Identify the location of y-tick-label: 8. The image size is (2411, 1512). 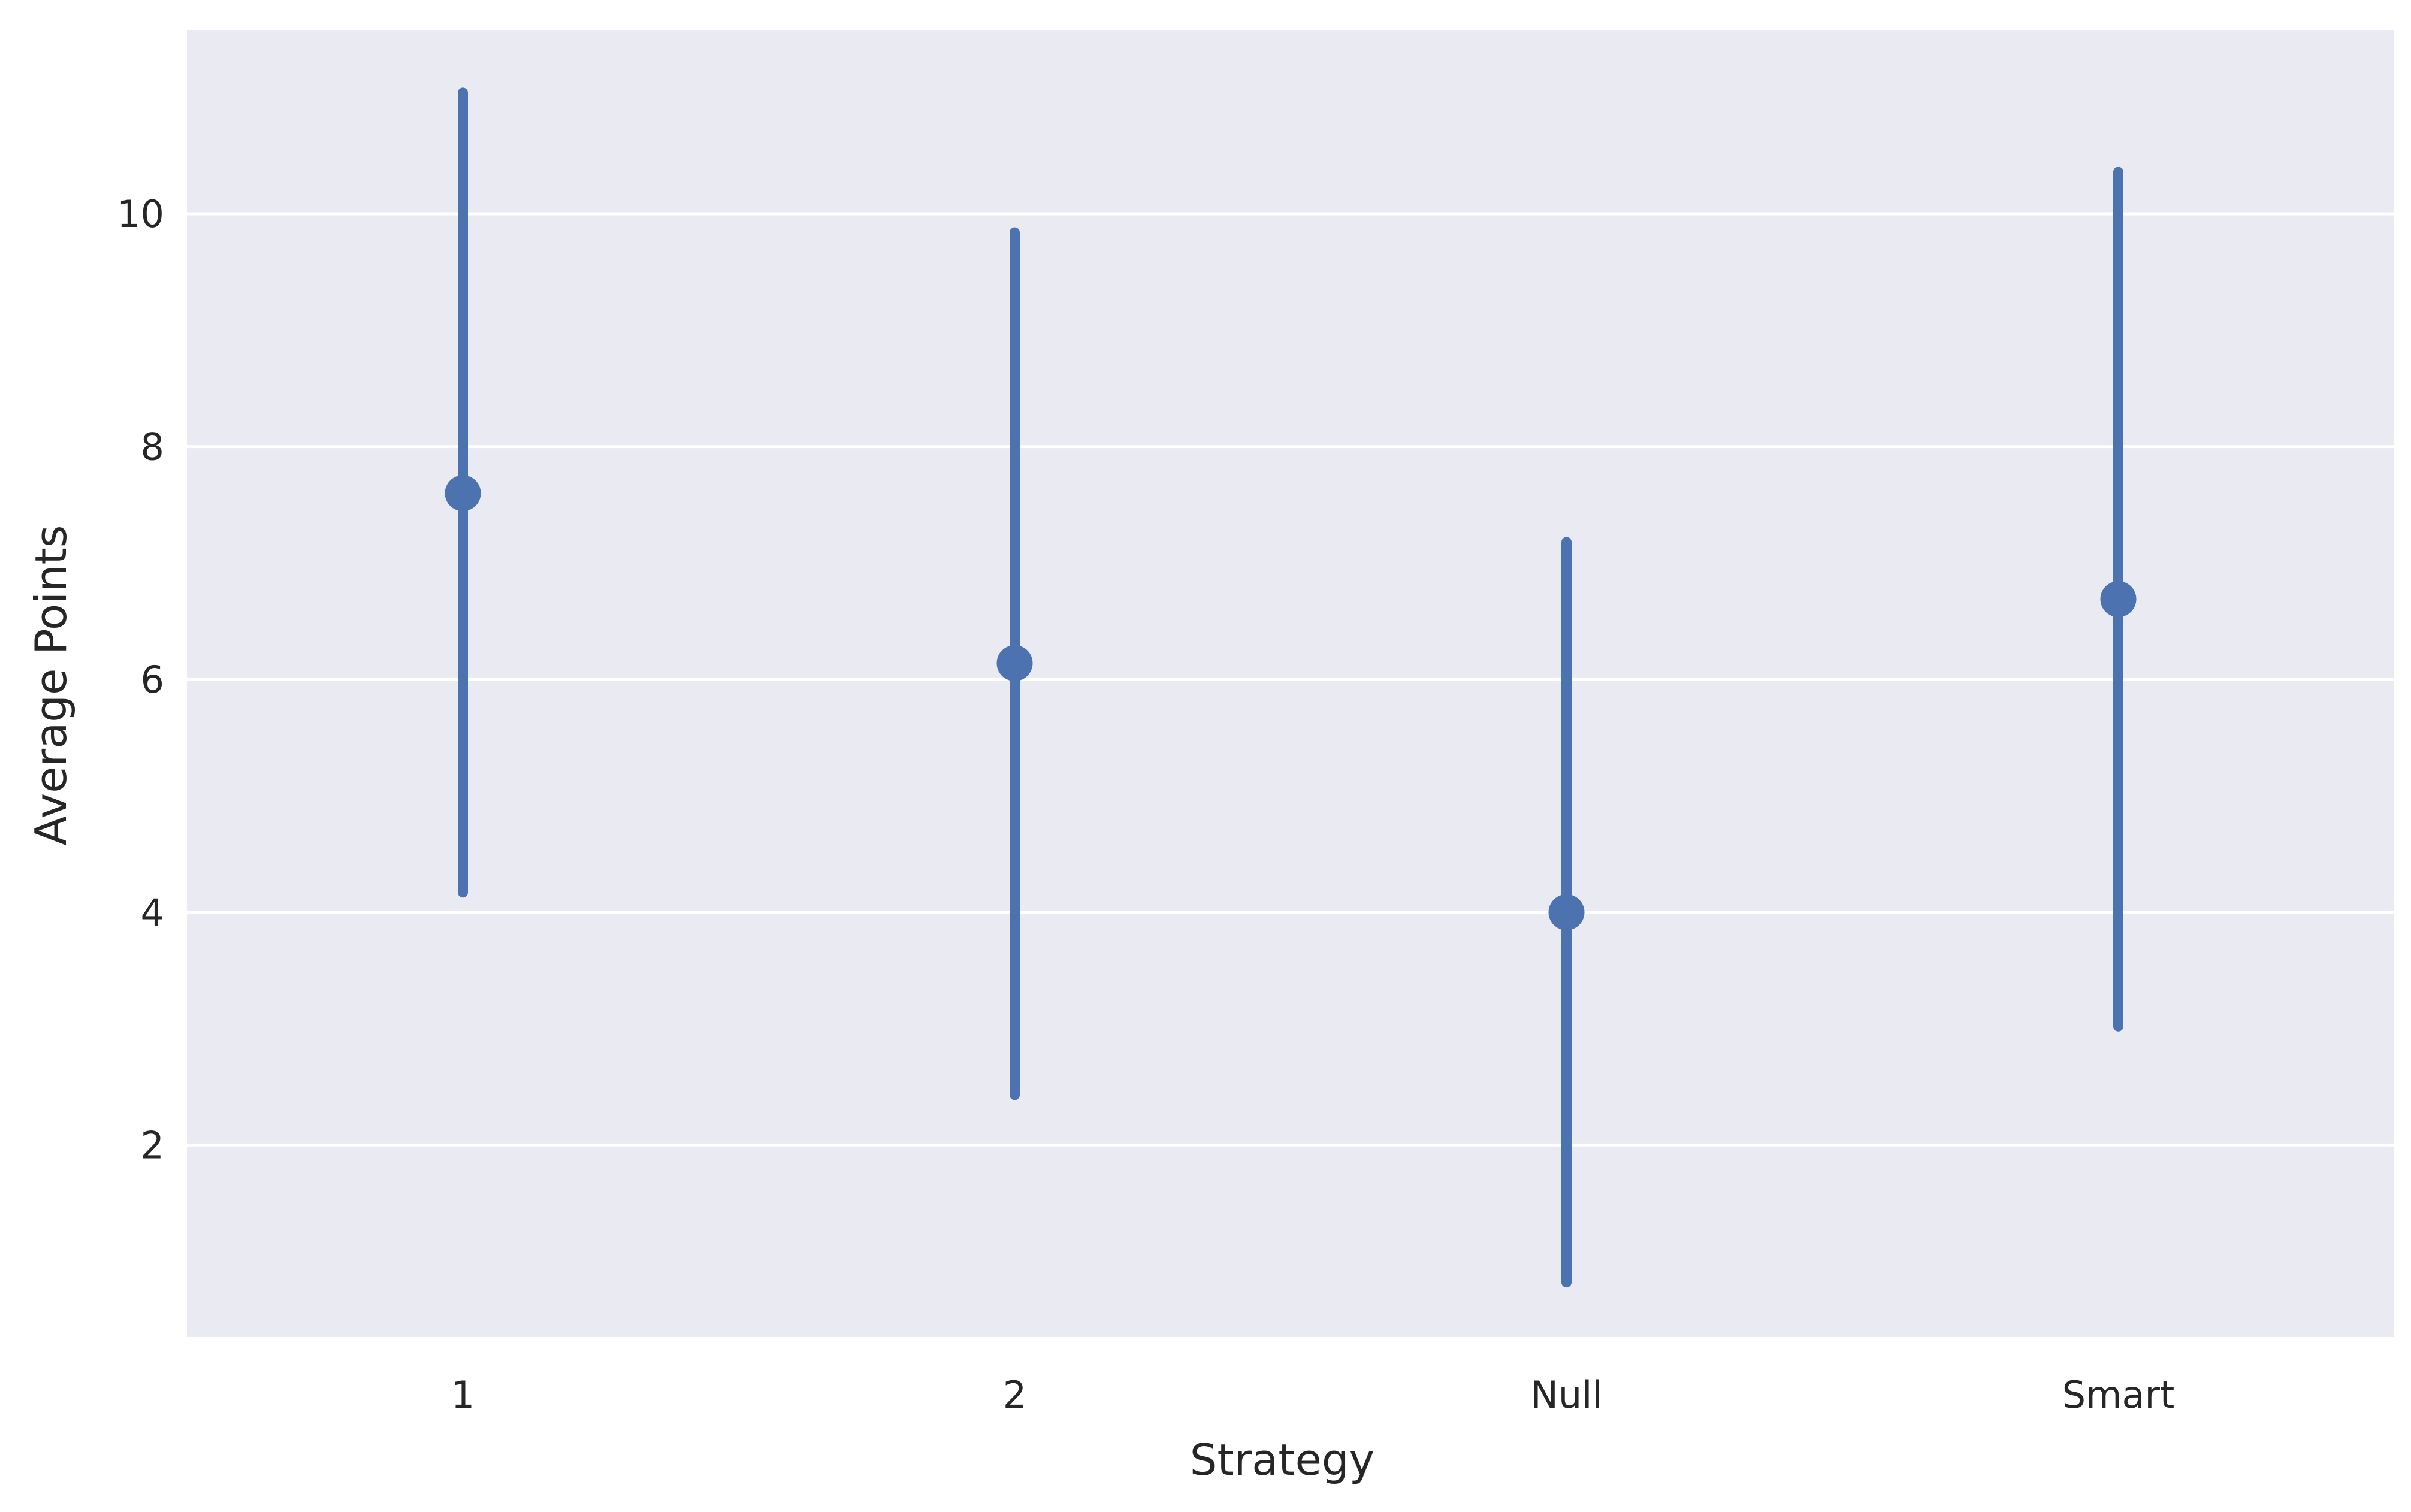
(152, 447).